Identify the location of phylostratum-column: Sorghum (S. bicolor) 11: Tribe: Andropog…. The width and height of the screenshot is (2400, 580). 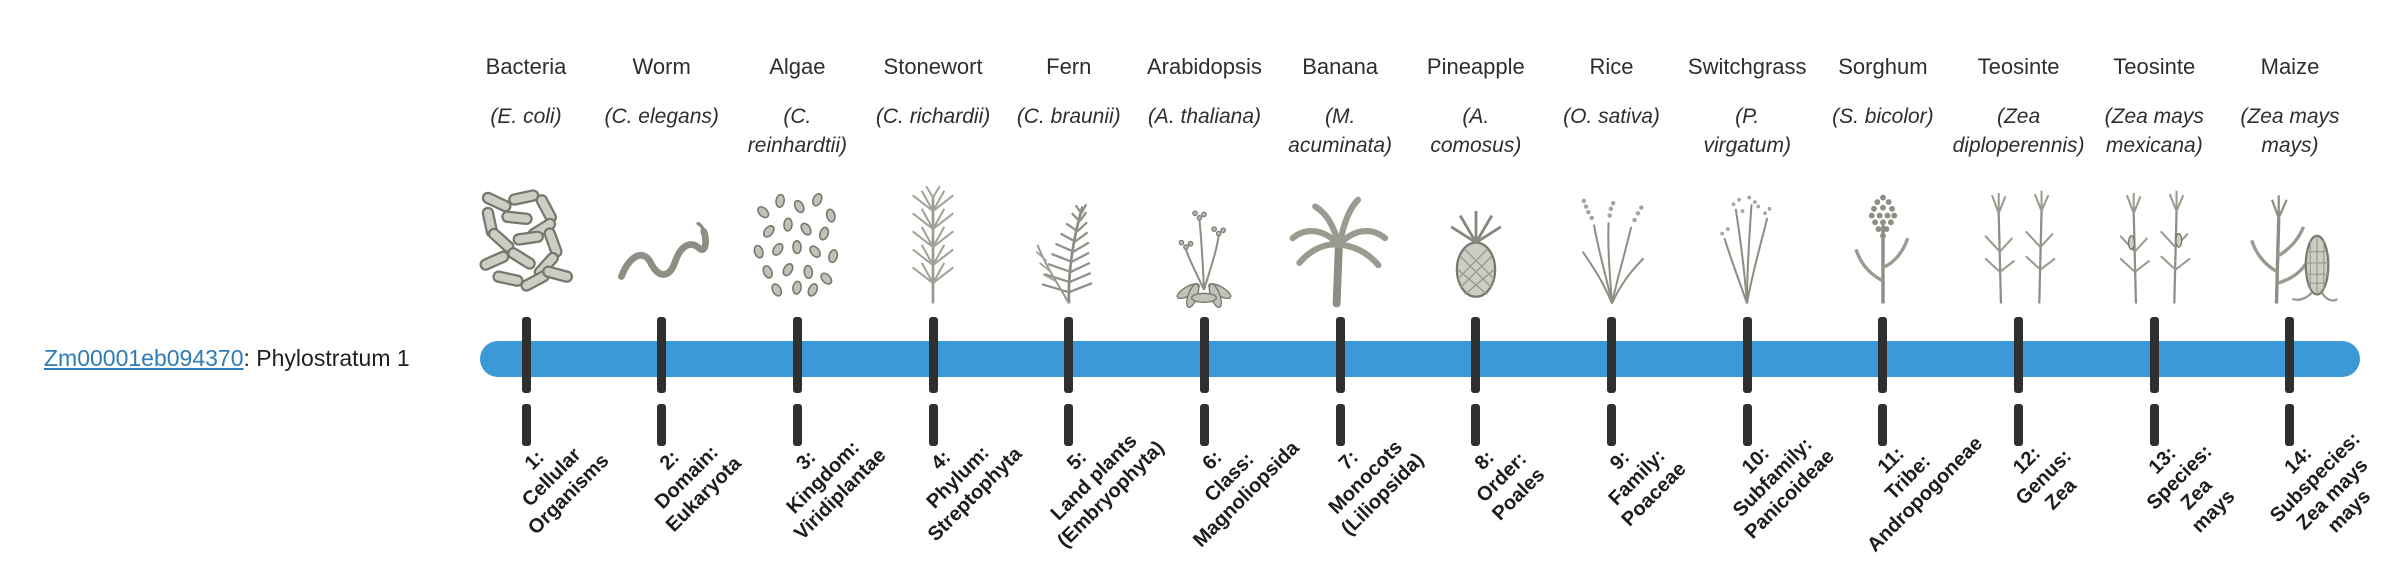
(1883, 290).